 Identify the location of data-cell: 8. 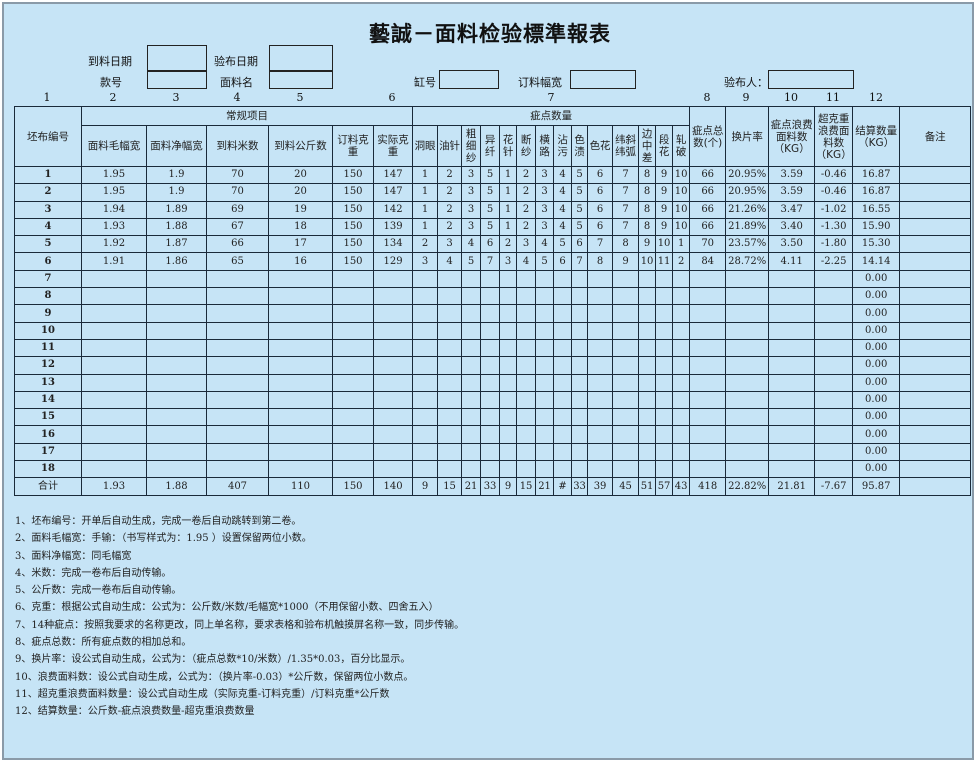
(600, 261).